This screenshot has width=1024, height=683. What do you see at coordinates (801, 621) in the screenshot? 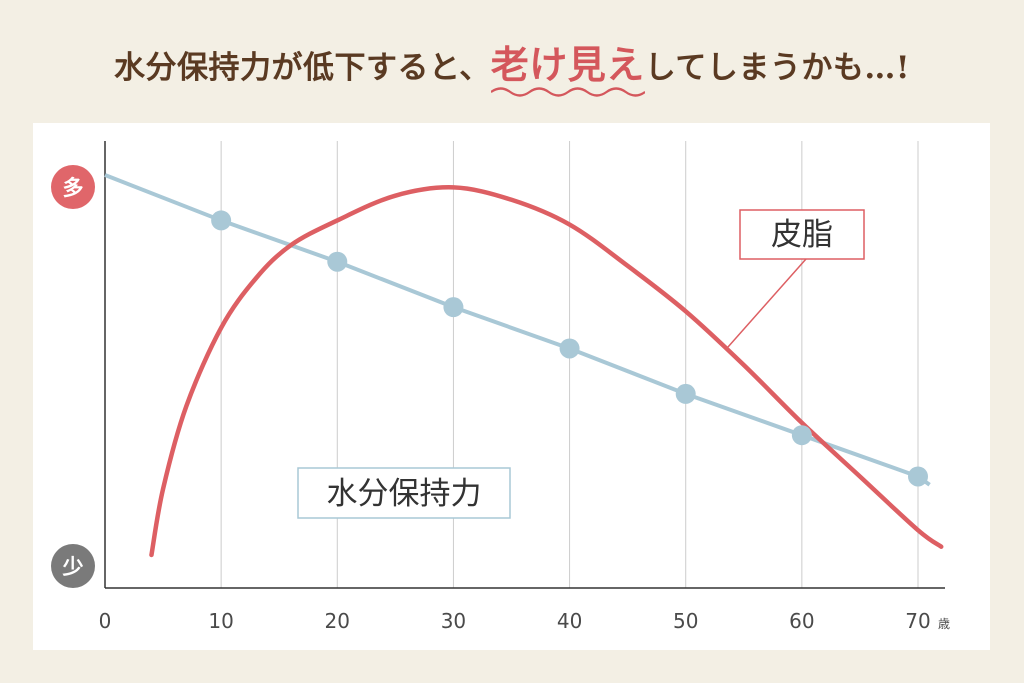
I see `x-tick-label: 60` at bounding box center [801, 621].